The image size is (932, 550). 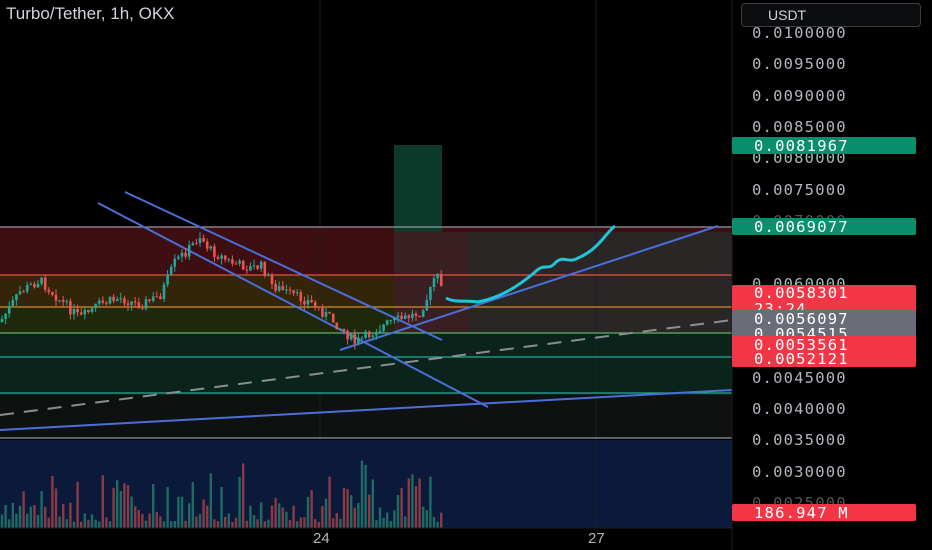 What do you see at coordinates (283, 266) in the screenshot?
I see `channel-upper-line` at bounding box center [283, 266].